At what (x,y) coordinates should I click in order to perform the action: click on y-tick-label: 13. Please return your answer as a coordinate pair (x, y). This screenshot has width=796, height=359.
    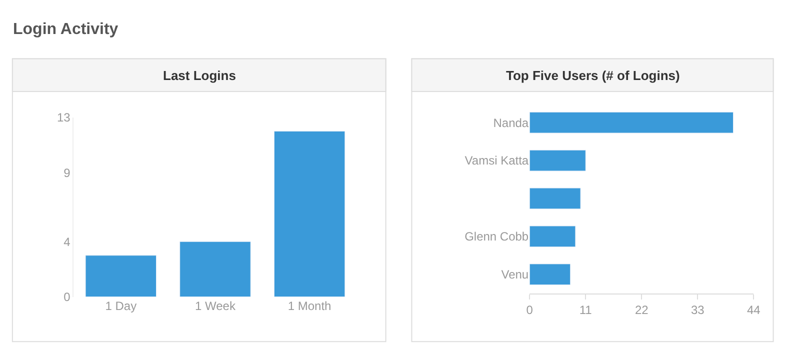
    Looking at the image, I should click on (63, 117).